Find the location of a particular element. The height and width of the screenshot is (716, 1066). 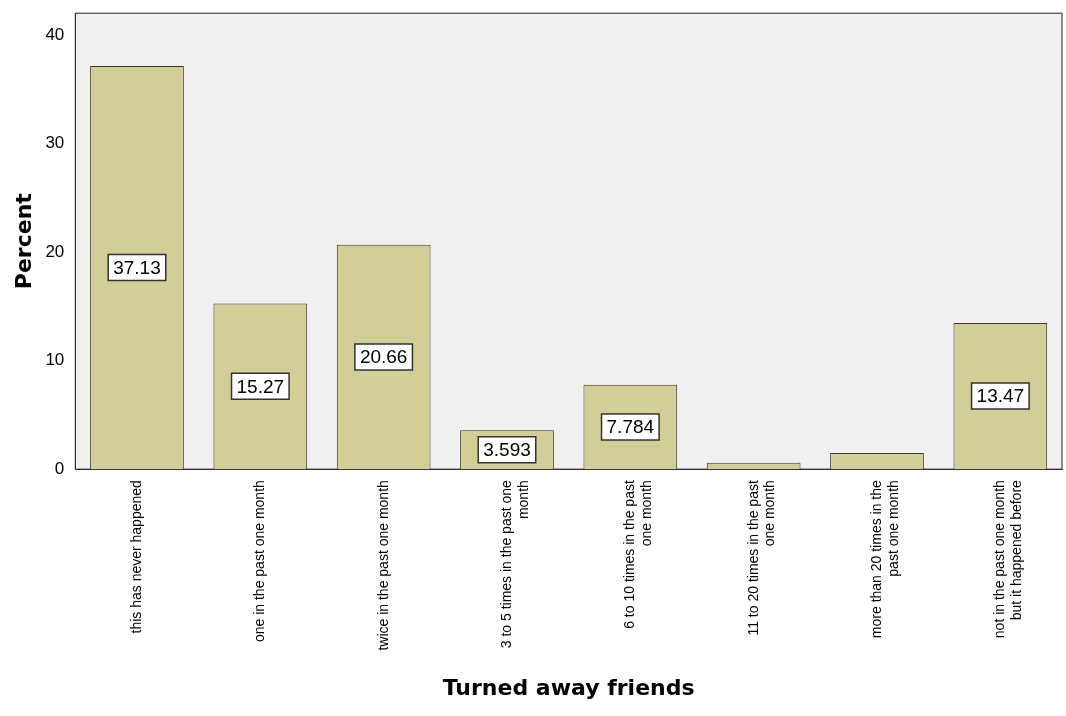

x-axis-title: Turned away friends is located at coordinates (568, 687).